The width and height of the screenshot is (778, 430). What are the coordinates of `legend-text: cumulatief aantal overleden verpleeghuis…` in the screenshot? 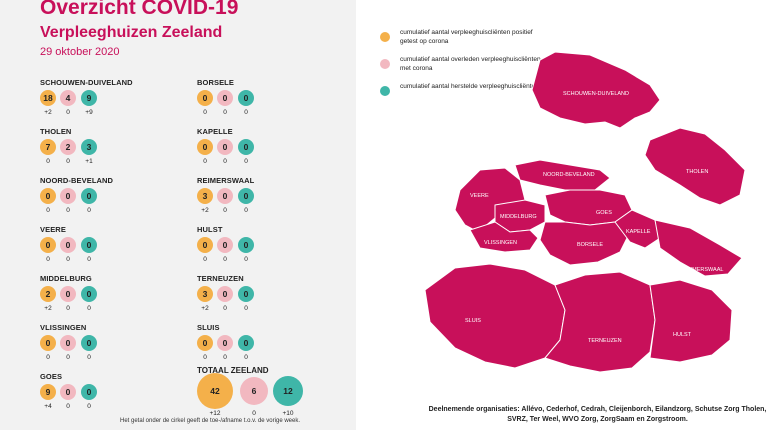 It's located at (470, 64).